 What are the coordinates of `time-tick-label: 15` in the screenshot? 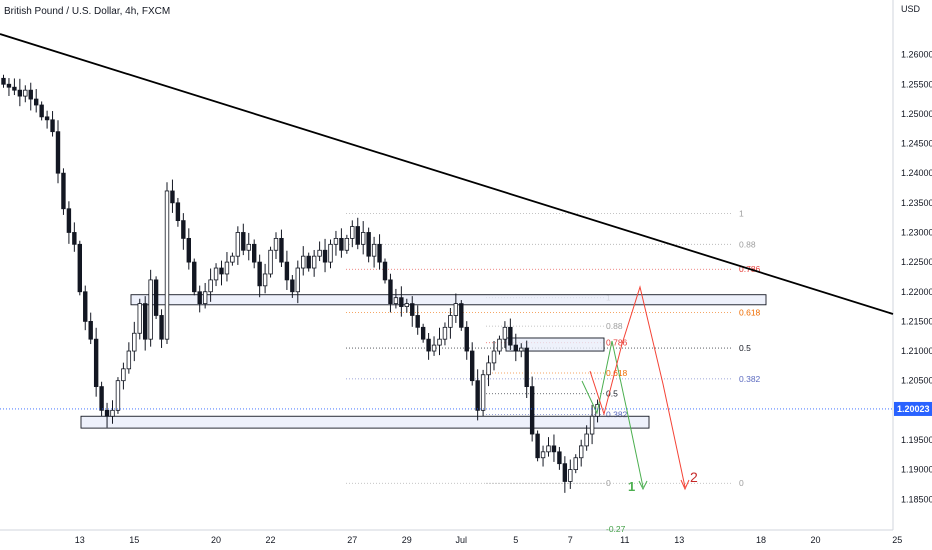 It's located at (134, 540).